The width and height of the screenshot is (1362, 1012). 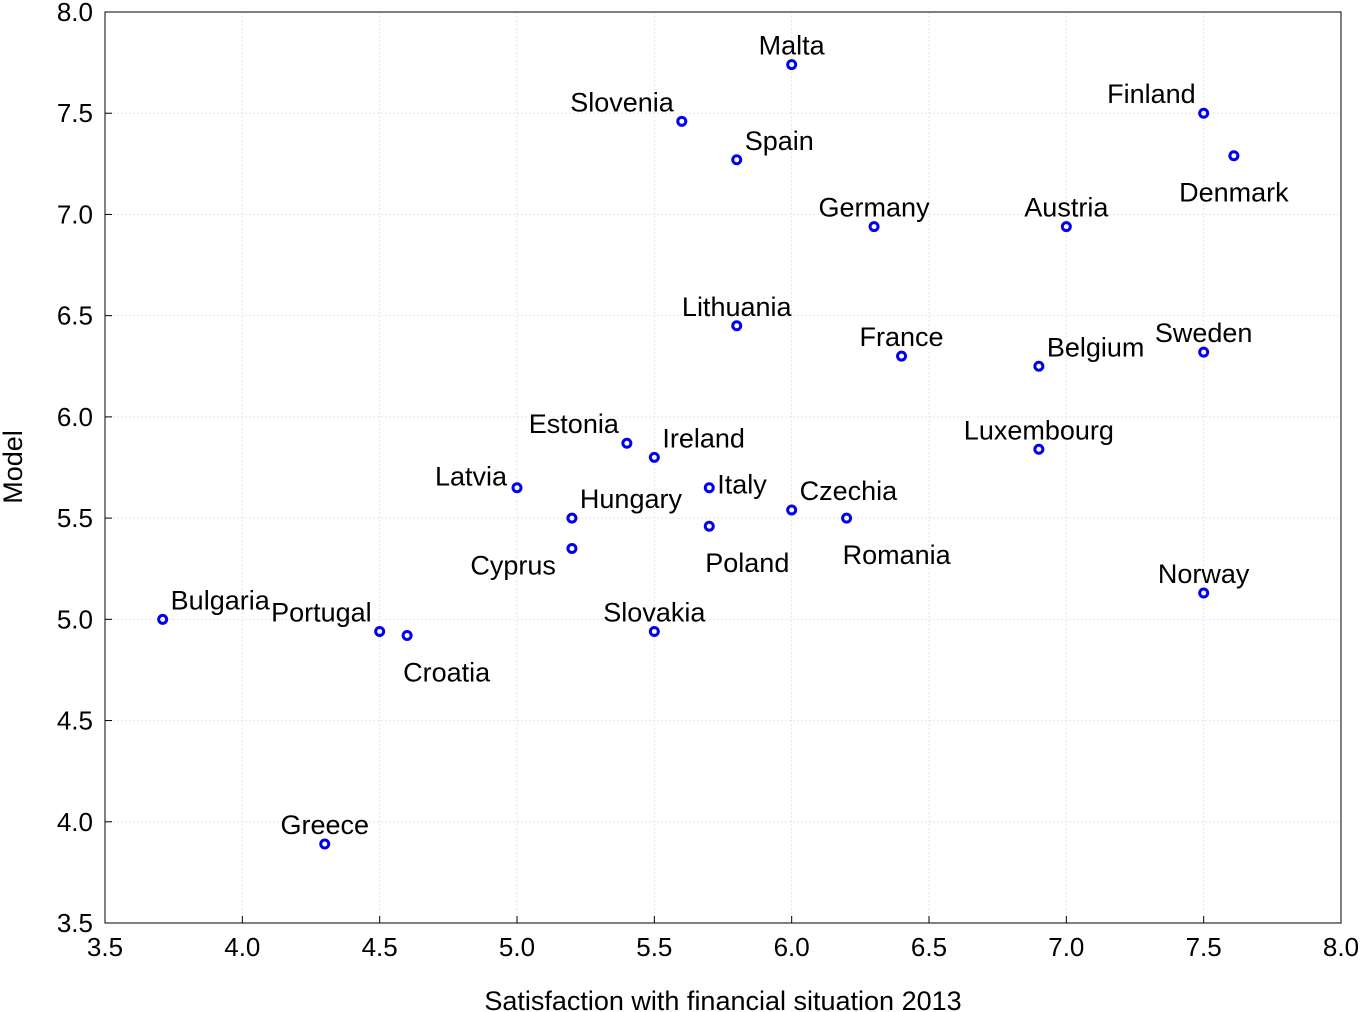 I want to click on y-tick-label: 8.0, so click(x=75, y=13).